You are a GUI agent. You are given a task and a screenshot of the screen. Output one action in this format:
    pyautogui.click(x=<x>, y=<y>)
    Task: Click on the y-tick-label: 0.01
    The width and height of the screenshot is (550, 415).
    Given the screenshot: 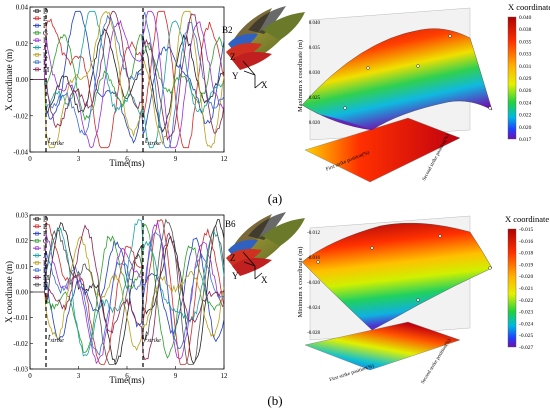 What is the action you would take?
    pyautogui.click(x=22, y=267)
    